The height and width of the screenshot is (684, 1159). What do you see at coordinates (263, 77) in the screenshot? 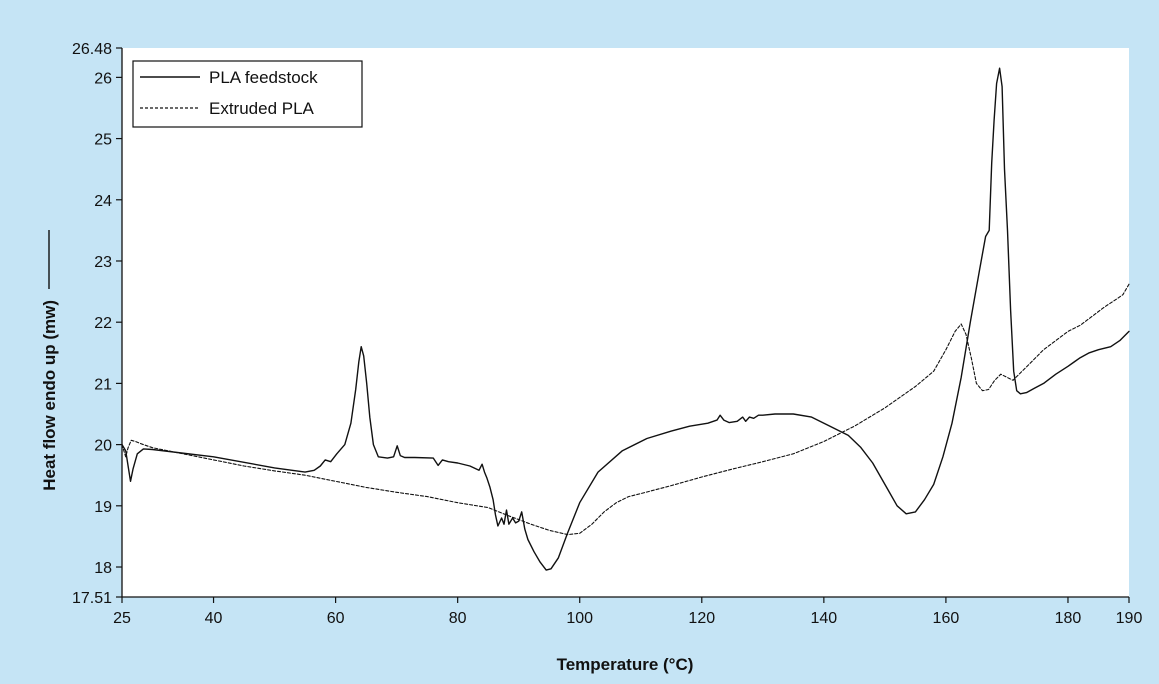
I see `legend-label-pla-feedstock: PLA feedstock` at bounding box center [263, 77].